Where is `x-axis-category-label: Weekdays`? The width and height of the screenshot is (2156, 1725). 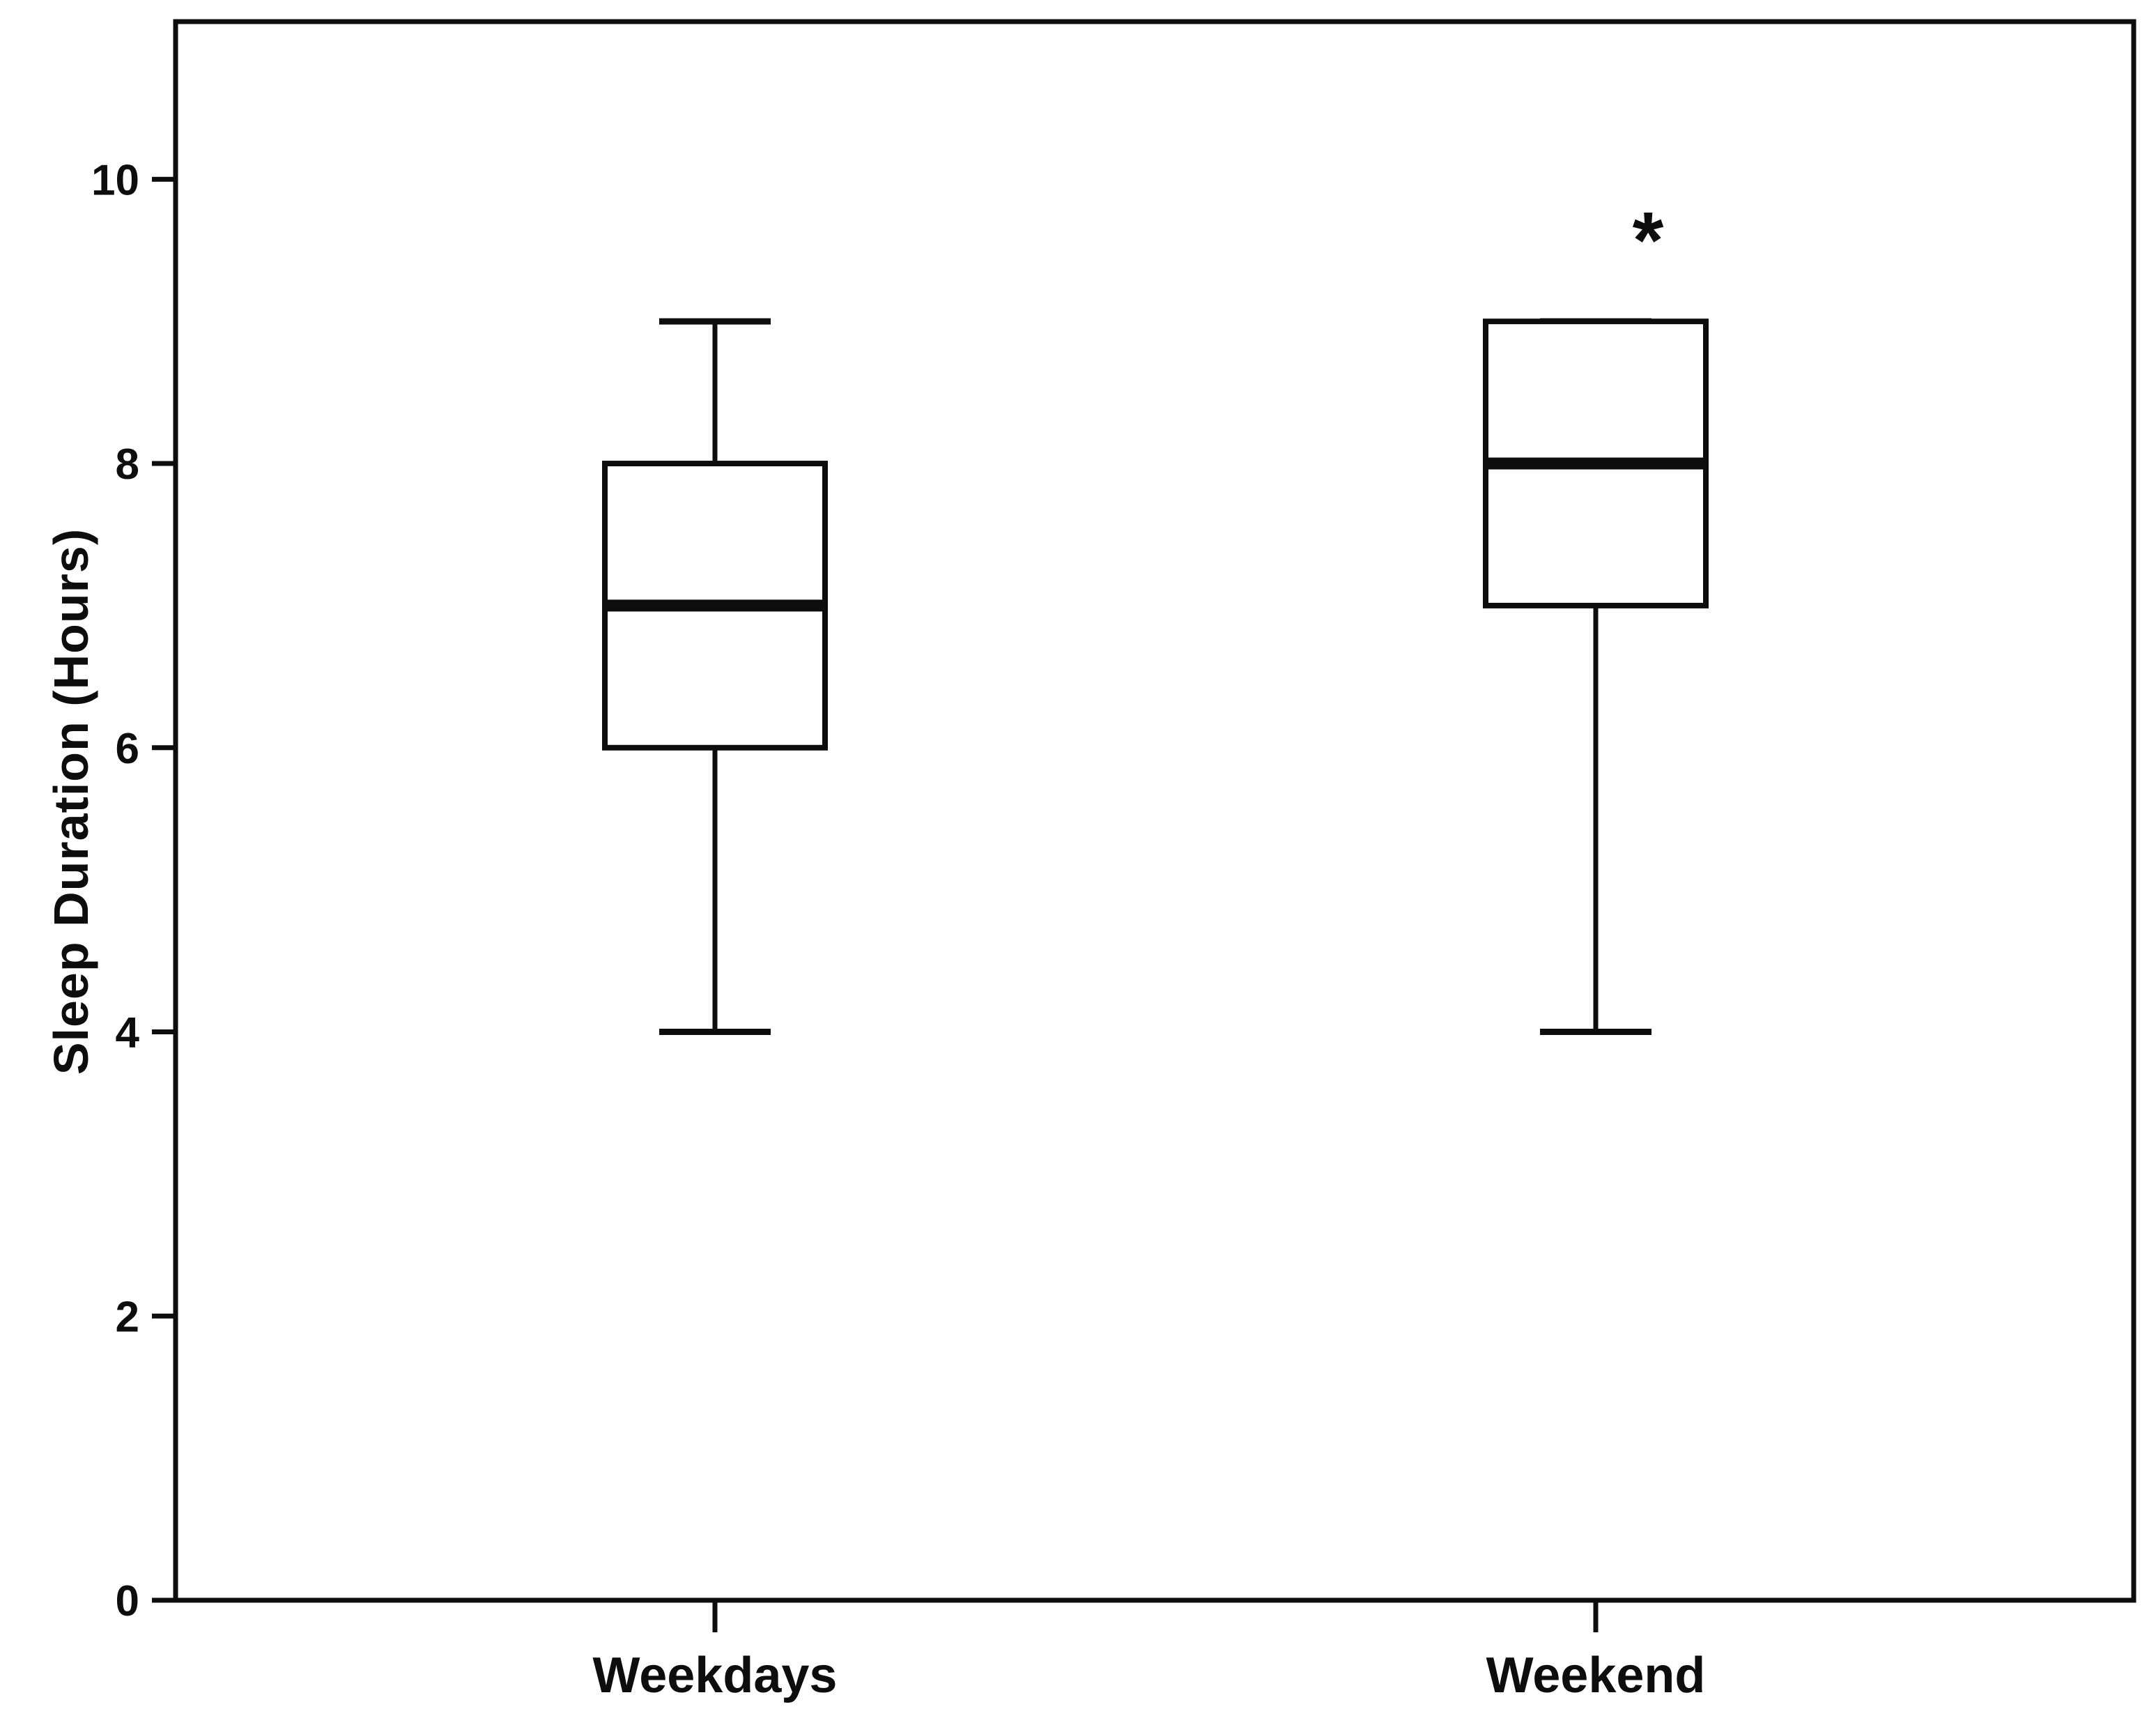 x-axis-category-label: Weekdays is located at coordinates (715, 1675).